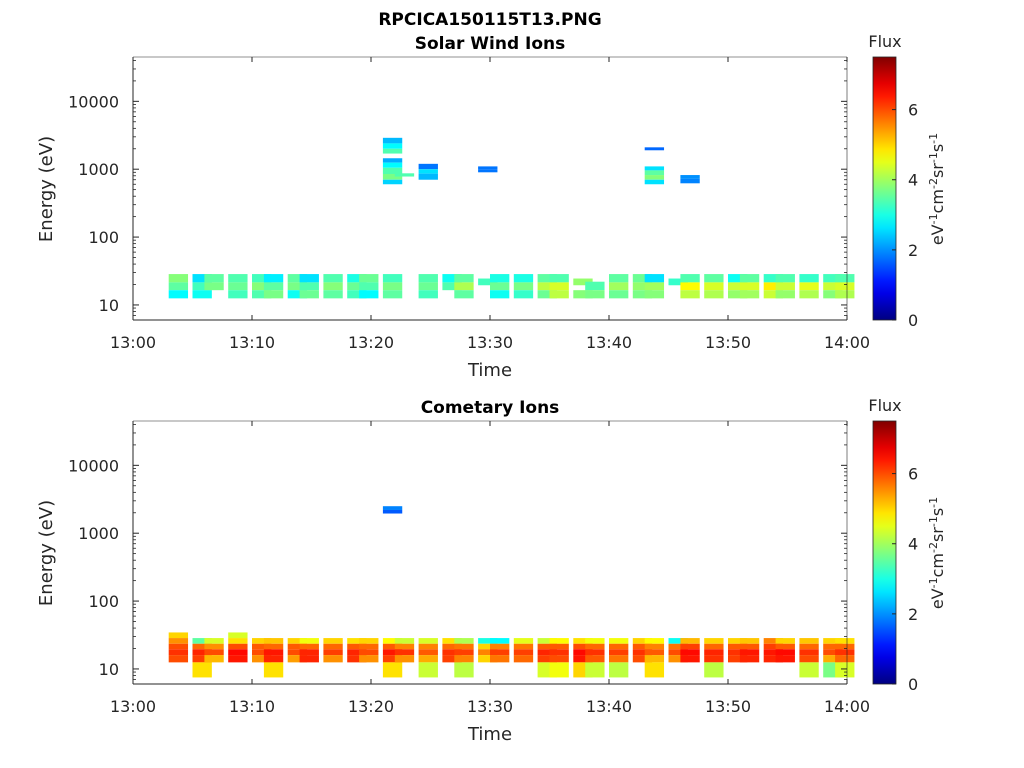  What do you see at coordinates (46, 553) in the screenshot?
I see `y-axis-label: Energy (eV)` at bounding box center [46, 553].